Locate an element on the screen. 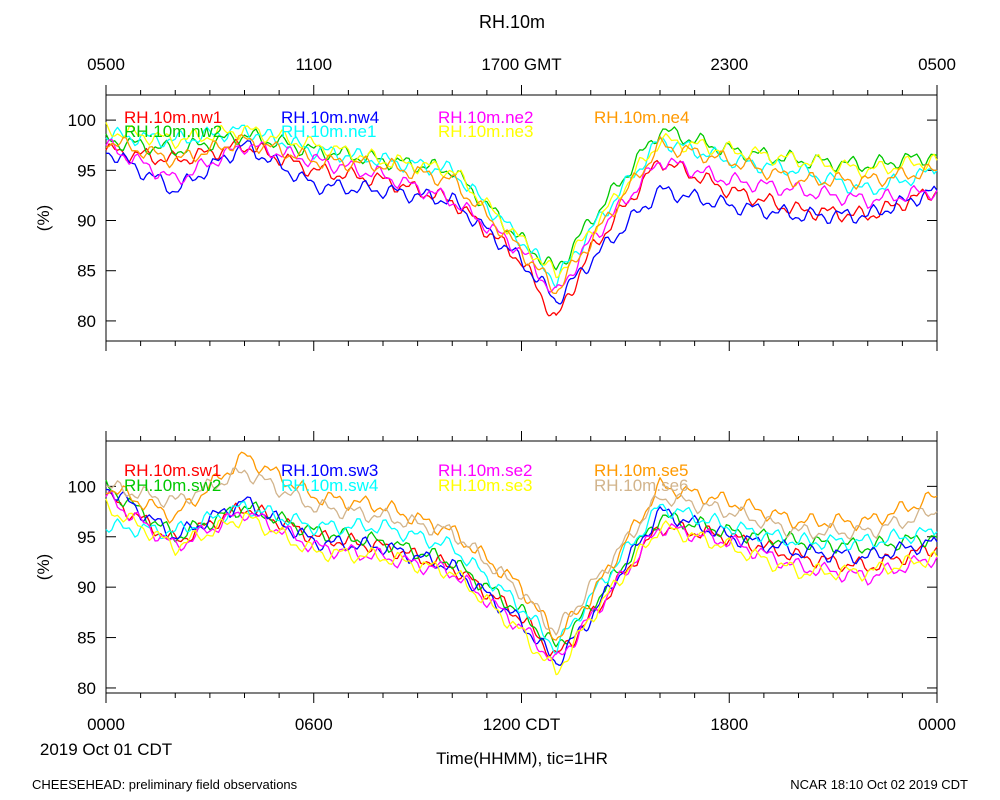 The image size is (1000, 800). legend-entry-rh-10m-ne3: RH.10m.ne3 is located at coordinates (485, 131).